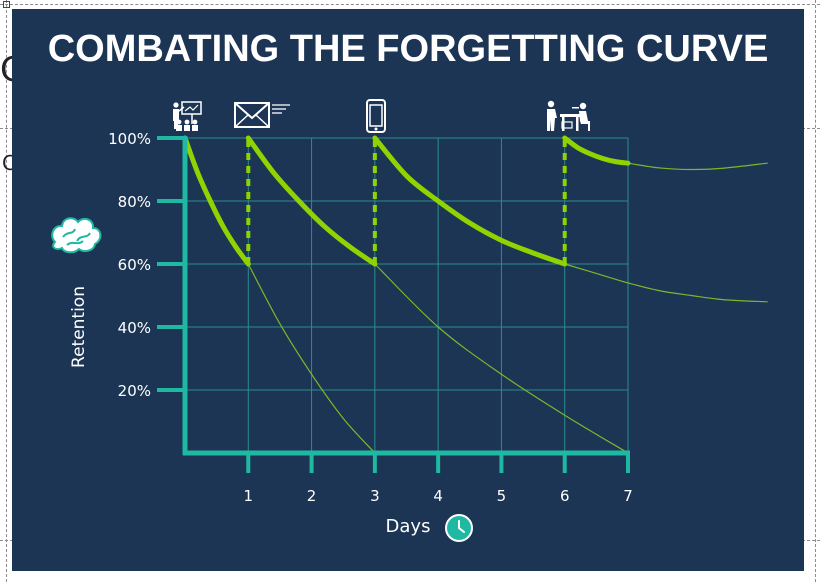 This screenshot has height=582, width=820. What do you see at coordinates (815, 291) in the screenshot?
I see `guide-line-right` at bounding box center [815, 291].